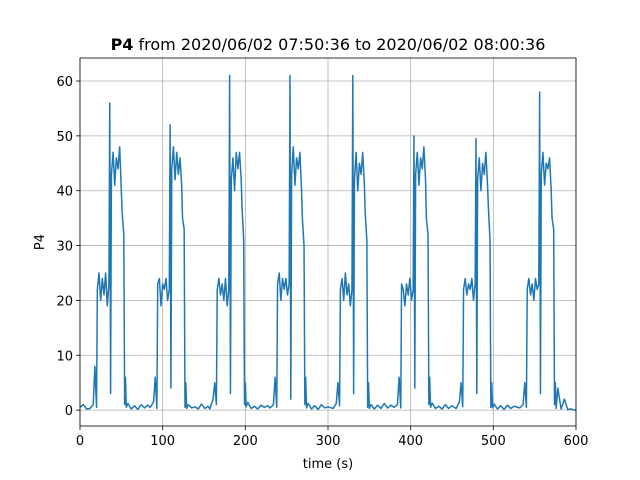 The image size is (640, 480). I want to click on y-tick-label: 30, so click(64, 247).